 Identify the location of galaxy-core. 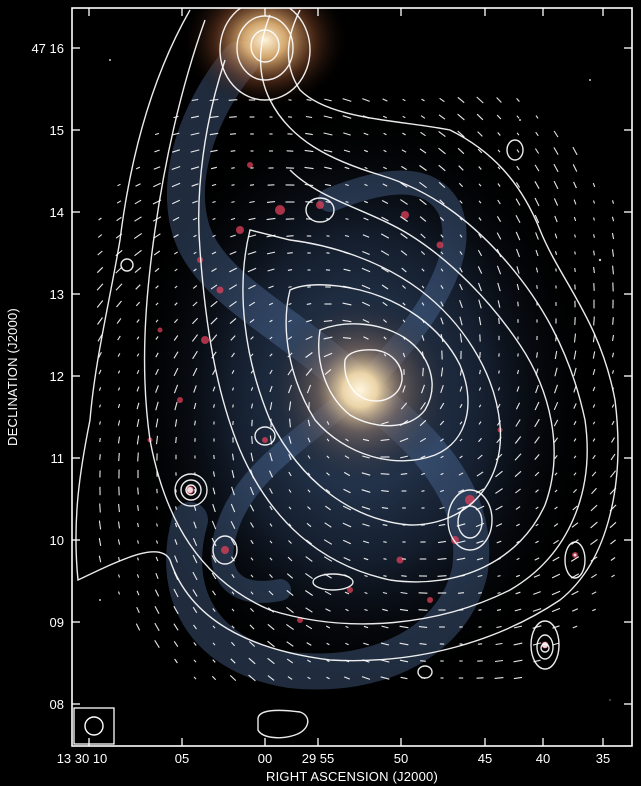
(360, 390).